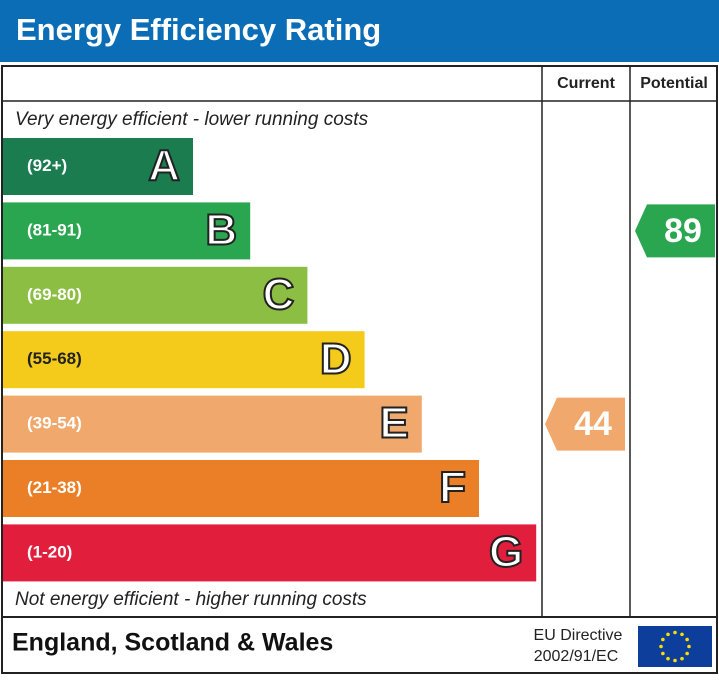  What do you see at coordinates (452, 487) in the screenshot?
I see `band-letter: F` at bounding box center [452, 487].